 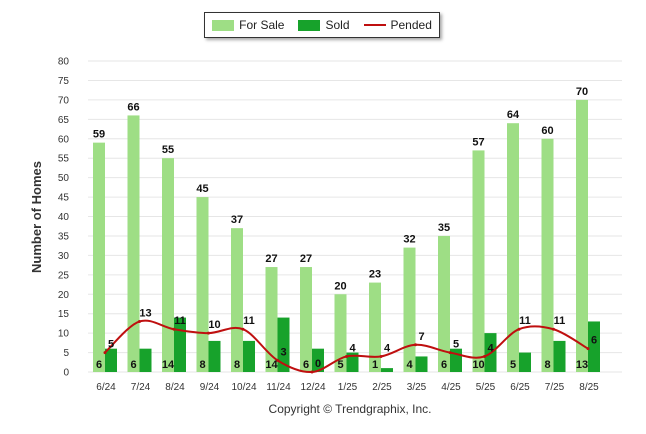 What do you see at coordinates (350, 409) in the screenshot?
I see `copyright-text: Copyright © Trendgraphix, Inc.` at bounding box center [350, 409].